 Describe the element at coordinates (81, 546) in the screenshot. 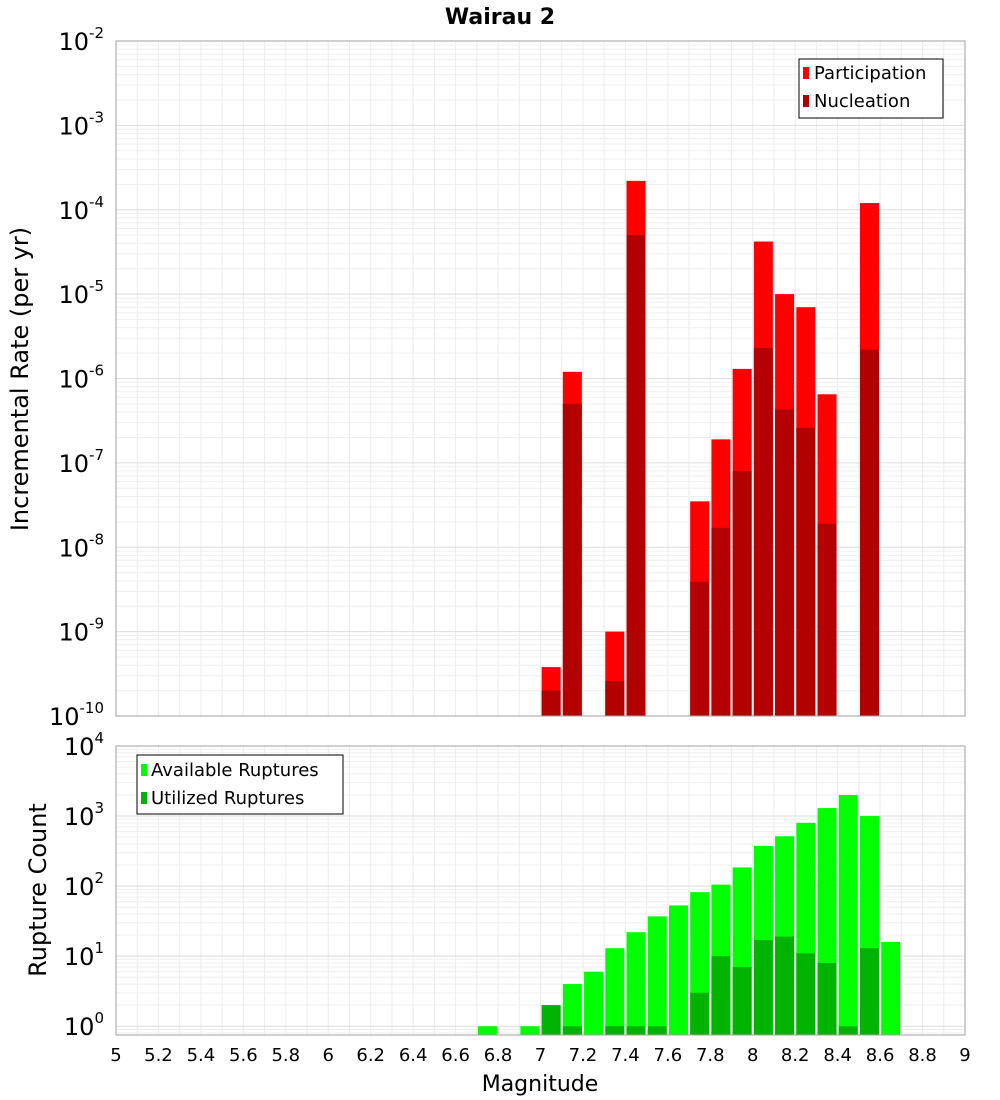

I see `rate-y-tick-label: 10⁻⁸` at that location.